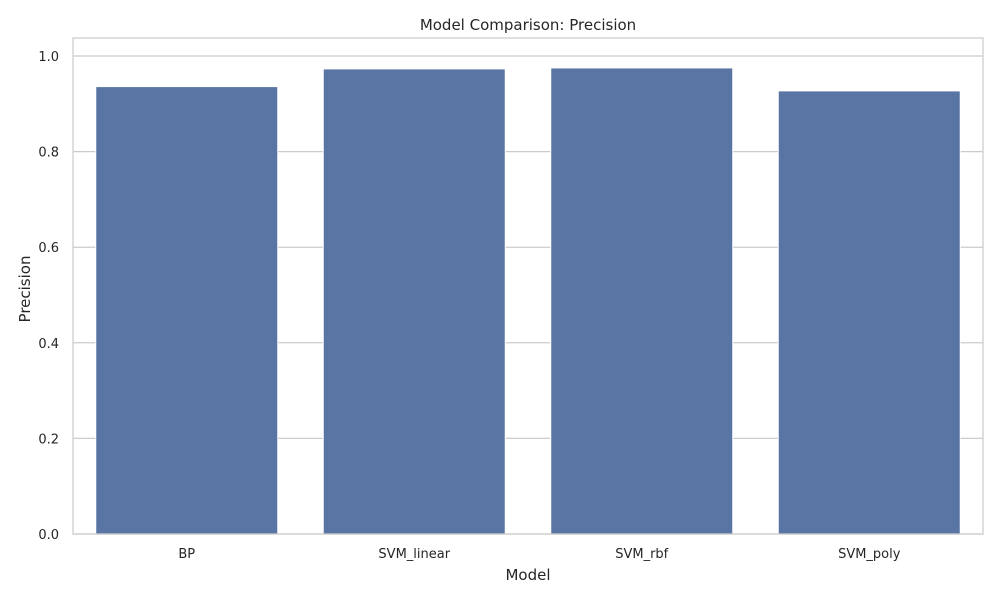  What do you see at coordinates (25, 289) in the screenshot?
I see `y-axis-label: Precision` at bounding box center [25, 289].